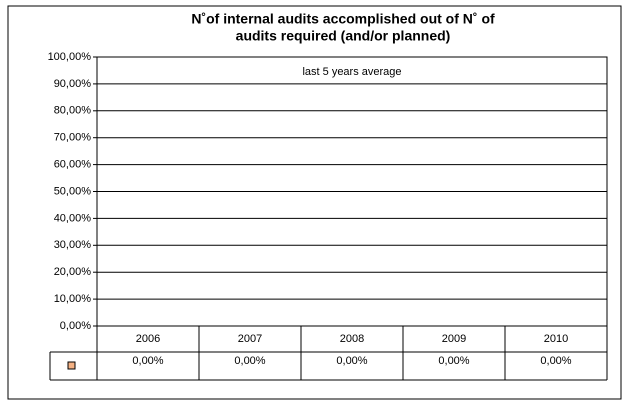 This screenshot has height=405, width=630. I want to click on x-tick-label: 2007, so click(250, 339).